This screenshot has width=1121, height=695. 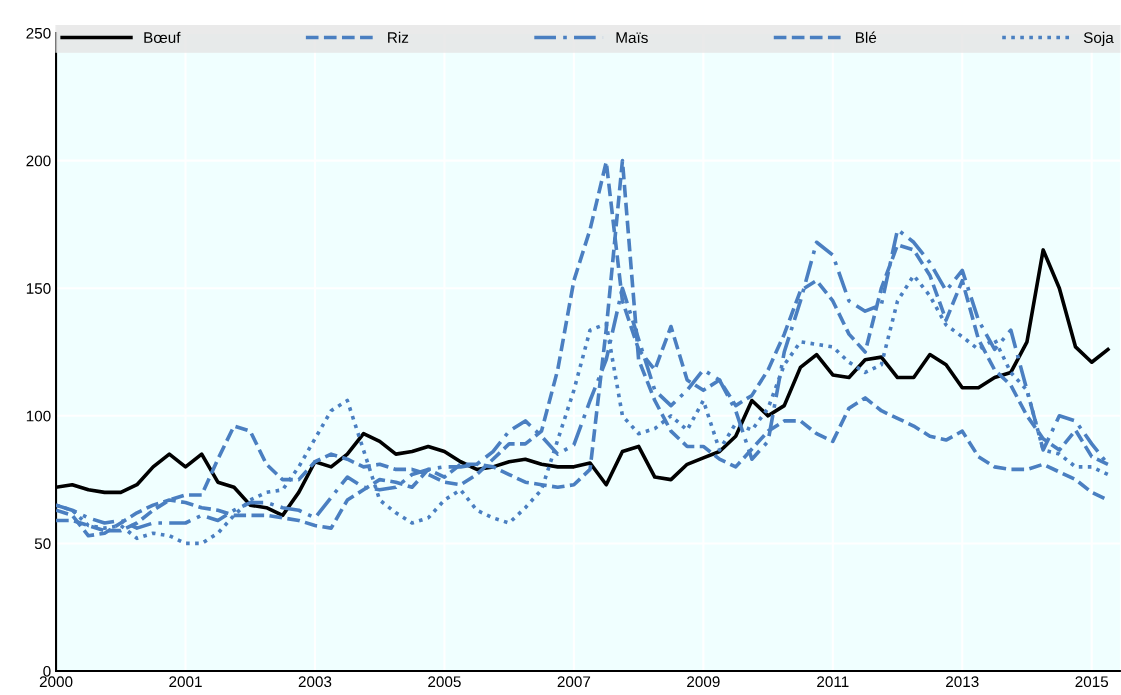 What do you see at coordinates (398, 37) in the screenshot?
I see `legend-label: Riz` at bounding box center [398, 37].